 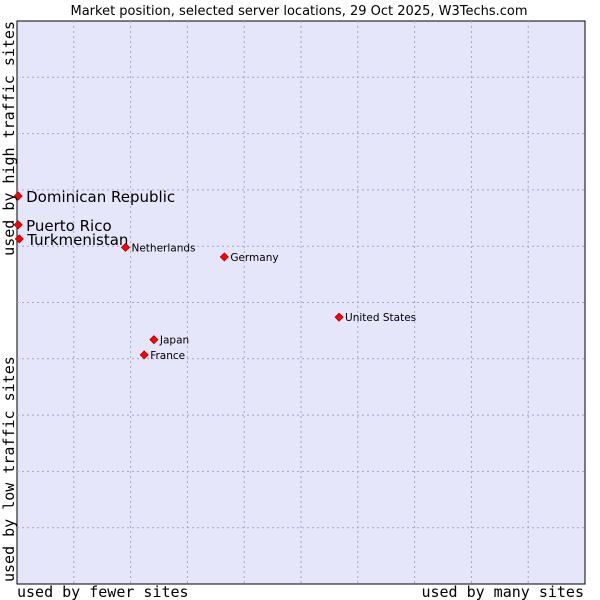 What do you see at coordinates (167, 356) in the screenshot?
I see `point-label: France` at bounding box center [167, 356].